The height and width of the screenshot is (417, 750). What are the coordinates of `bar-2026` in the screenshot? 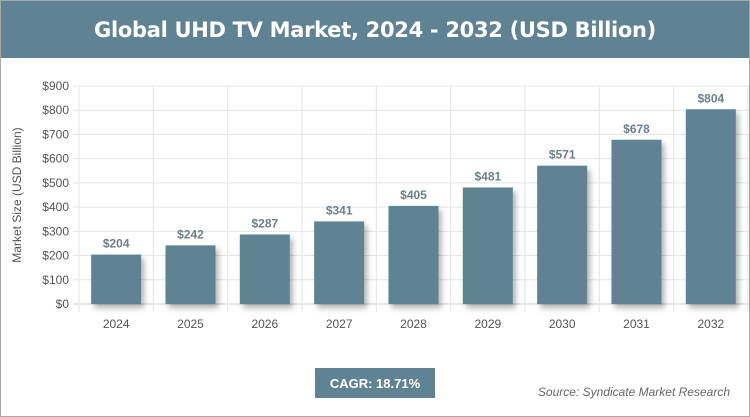 It's located at (264, 269).